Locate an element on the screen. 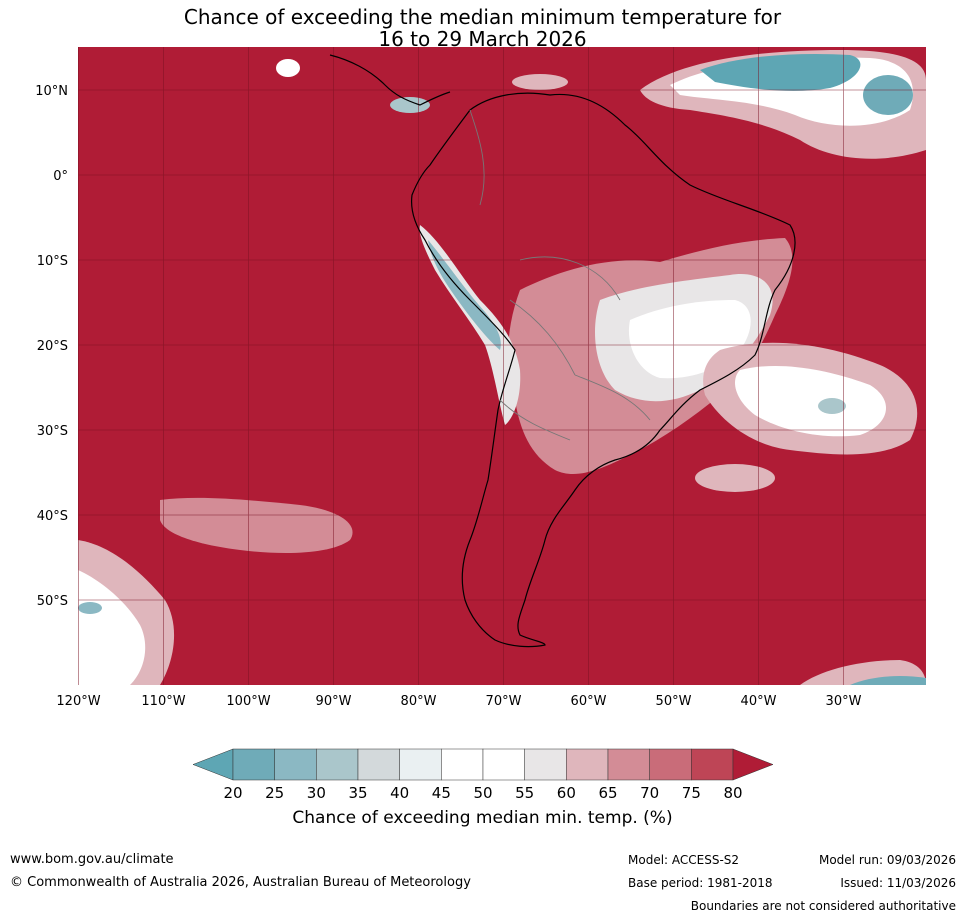 Image resolution: width=965 pixels, height=919 pixels. region-southern-ocean-blue is located at coordinates (888, 680).